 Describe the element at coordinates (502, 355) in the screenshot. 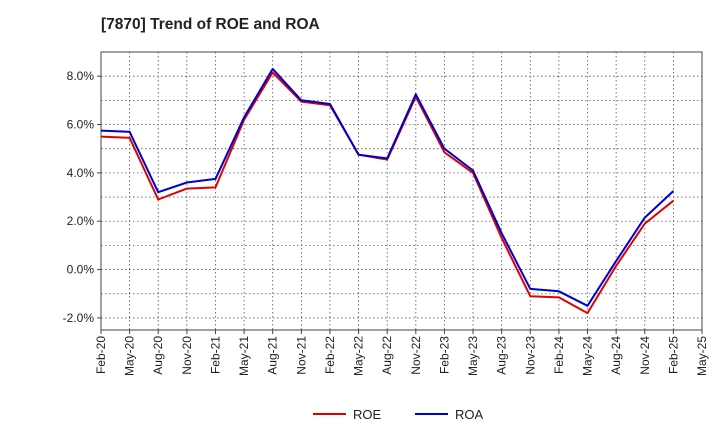

I see `x-tick-label: Aug-23` at that location.